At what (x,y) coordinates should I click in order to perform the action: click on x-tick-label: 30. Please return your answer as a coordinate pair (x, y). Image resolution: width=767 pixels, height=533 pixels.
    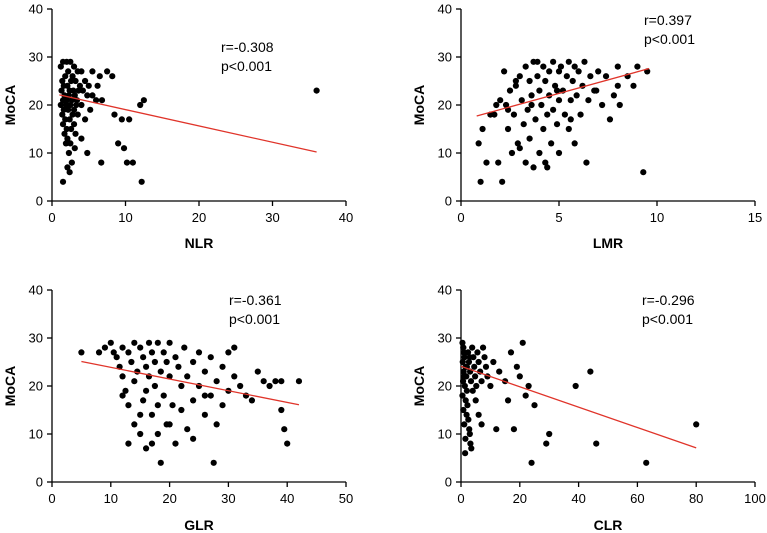
    Looking at the image, I should click on (272, 217).